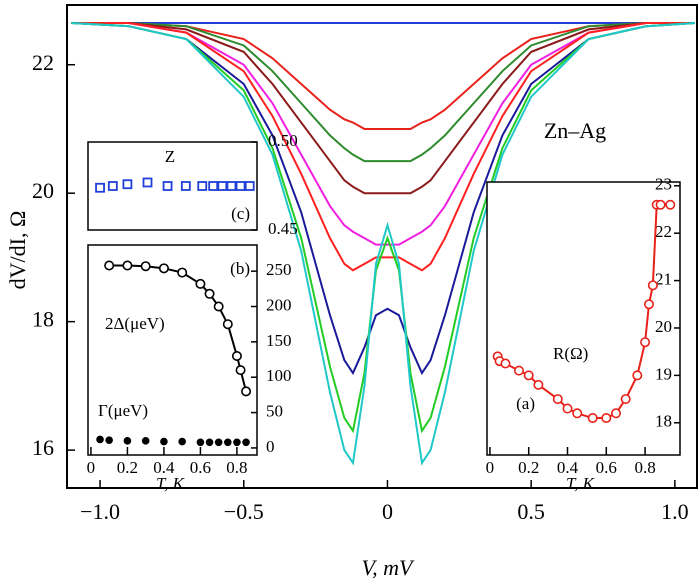 Image resolution: width=700 pixels, height=587 pixels. What do you see at coordinates (279, 304) in the screenshot?
I see `y-tick-label: 200` at bounding box center [279, 304].